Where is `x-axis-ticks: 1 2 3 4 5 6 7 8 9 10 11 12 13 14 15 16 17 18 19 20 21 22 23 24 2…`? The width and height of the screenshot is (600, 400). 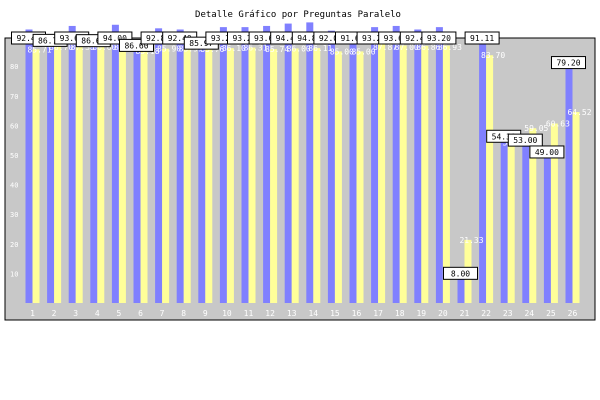 x-axis-ticks: 1 2 3 4 5 6 7 8 9 10 11 12 13 14 15 16 17 18 19 20 21 22 23 24 2… is located at coordinates (303, 313).